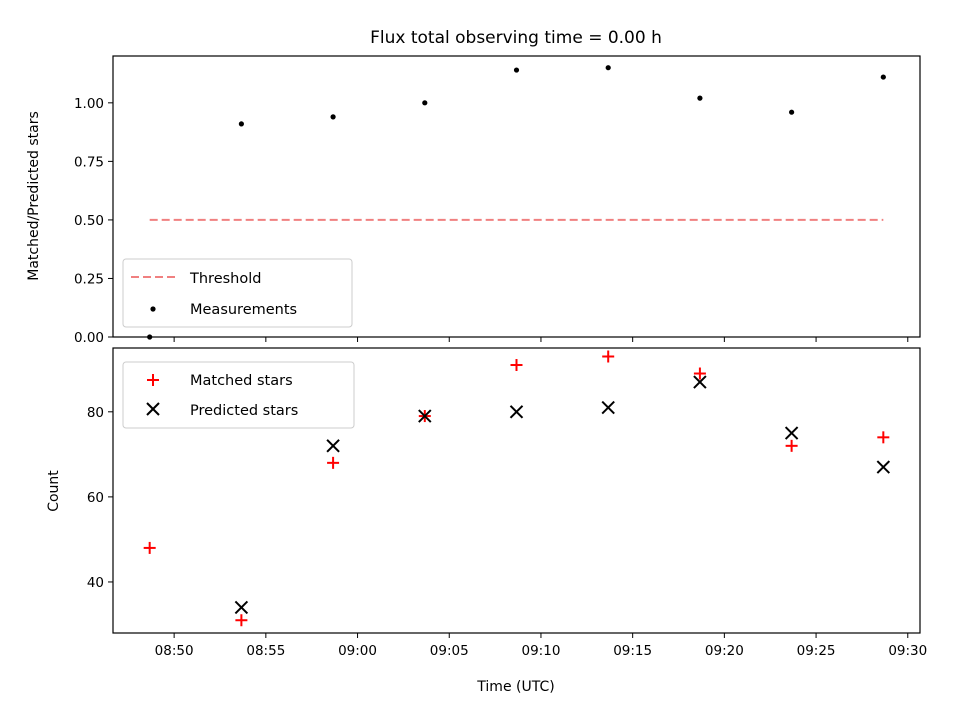 This screenshot has height=720, width=960. Describe the element at coordinates (153, 380) in the screenshot. I see `legend-matched-swatch` at that location.